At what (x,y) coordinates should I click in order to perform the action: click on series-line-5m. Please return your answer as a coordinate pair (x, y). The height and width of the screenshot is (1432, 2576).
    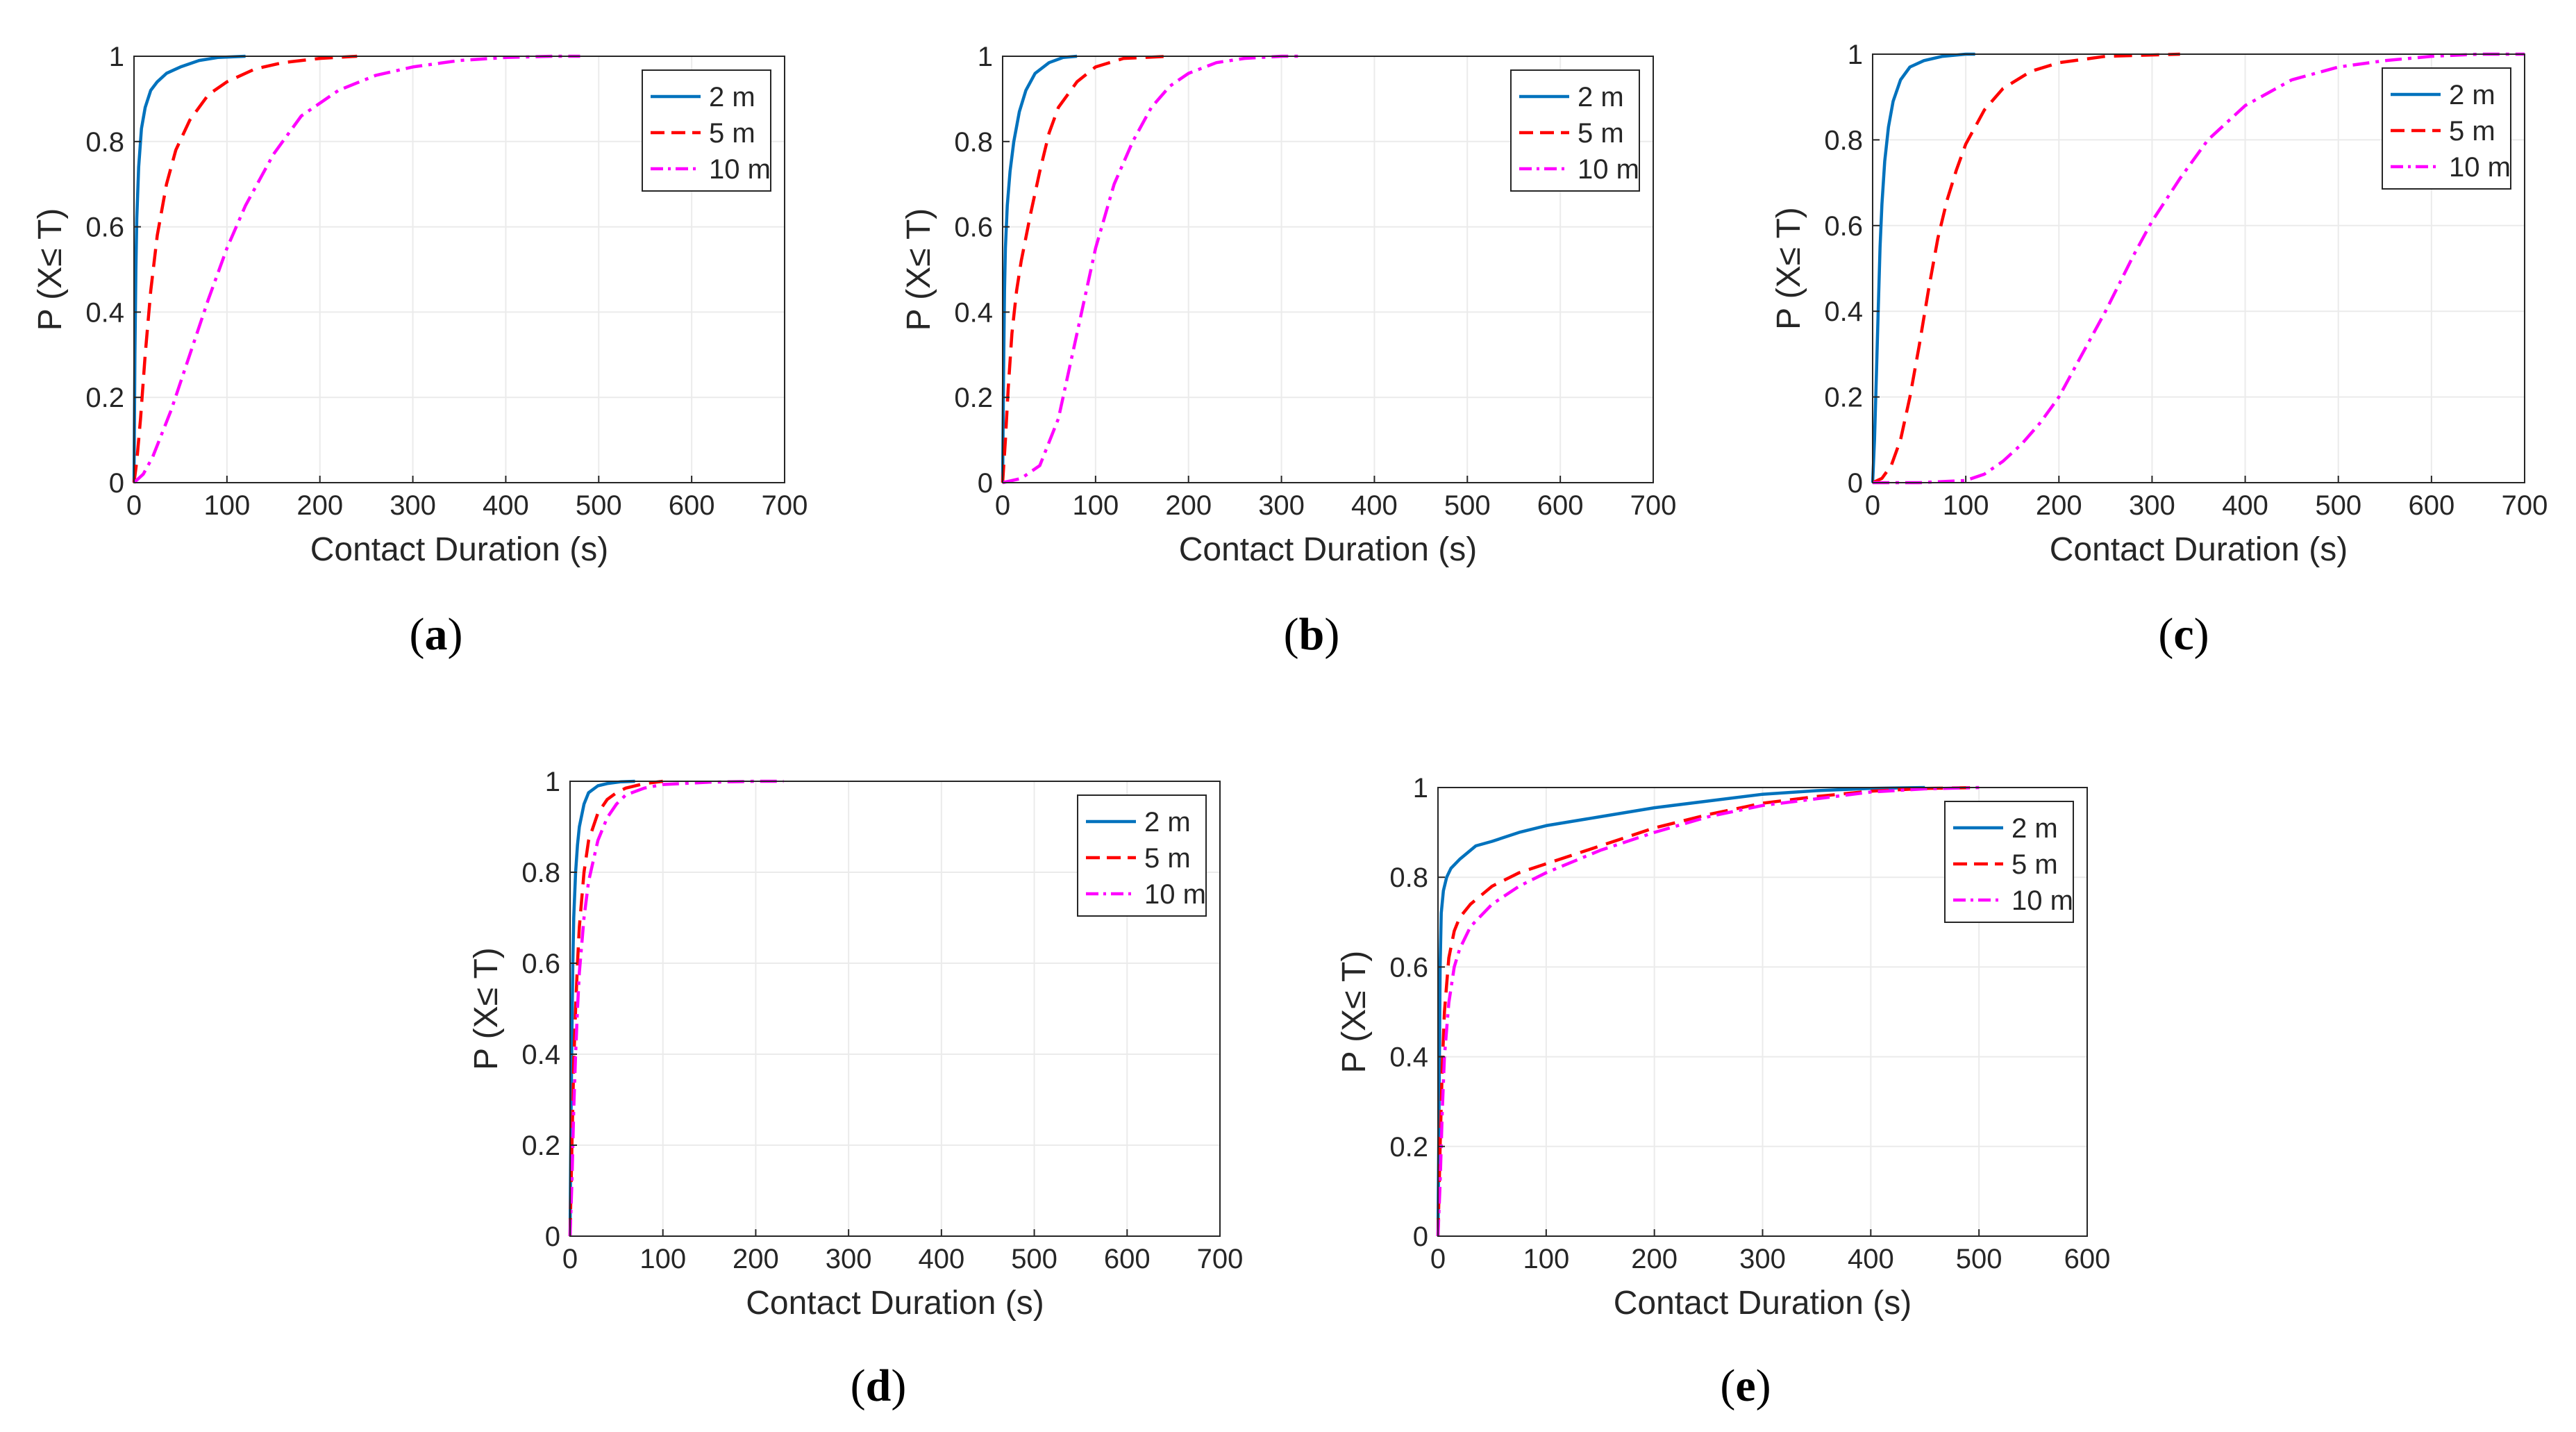
    Looking at the image, I should click on (245, 268).